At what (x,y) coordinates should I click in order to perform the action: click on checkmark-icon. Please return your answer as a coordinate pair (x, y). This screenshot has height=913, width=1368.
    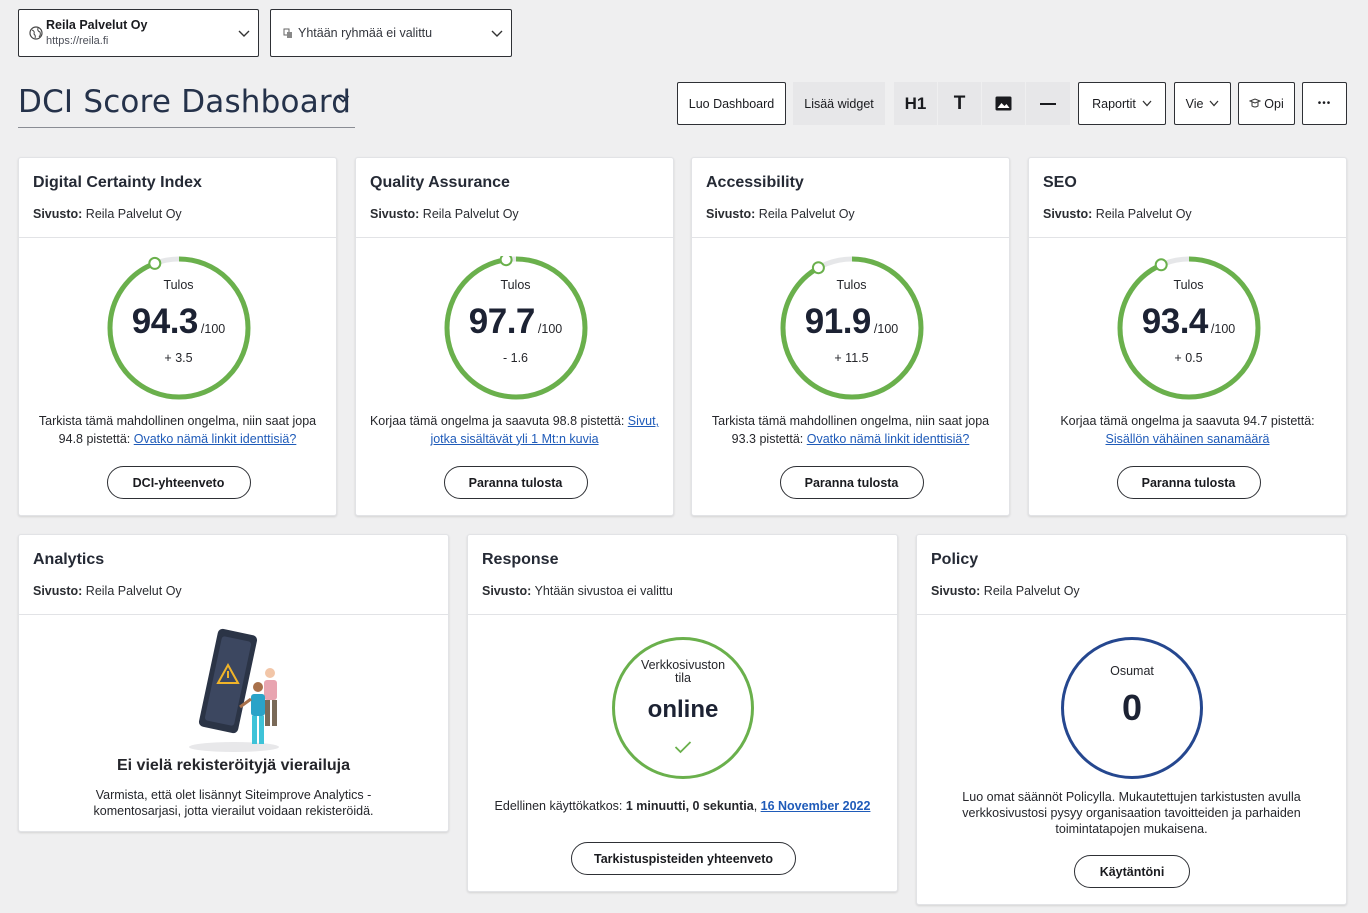
    Looking at the image, I should click on (683, 747).